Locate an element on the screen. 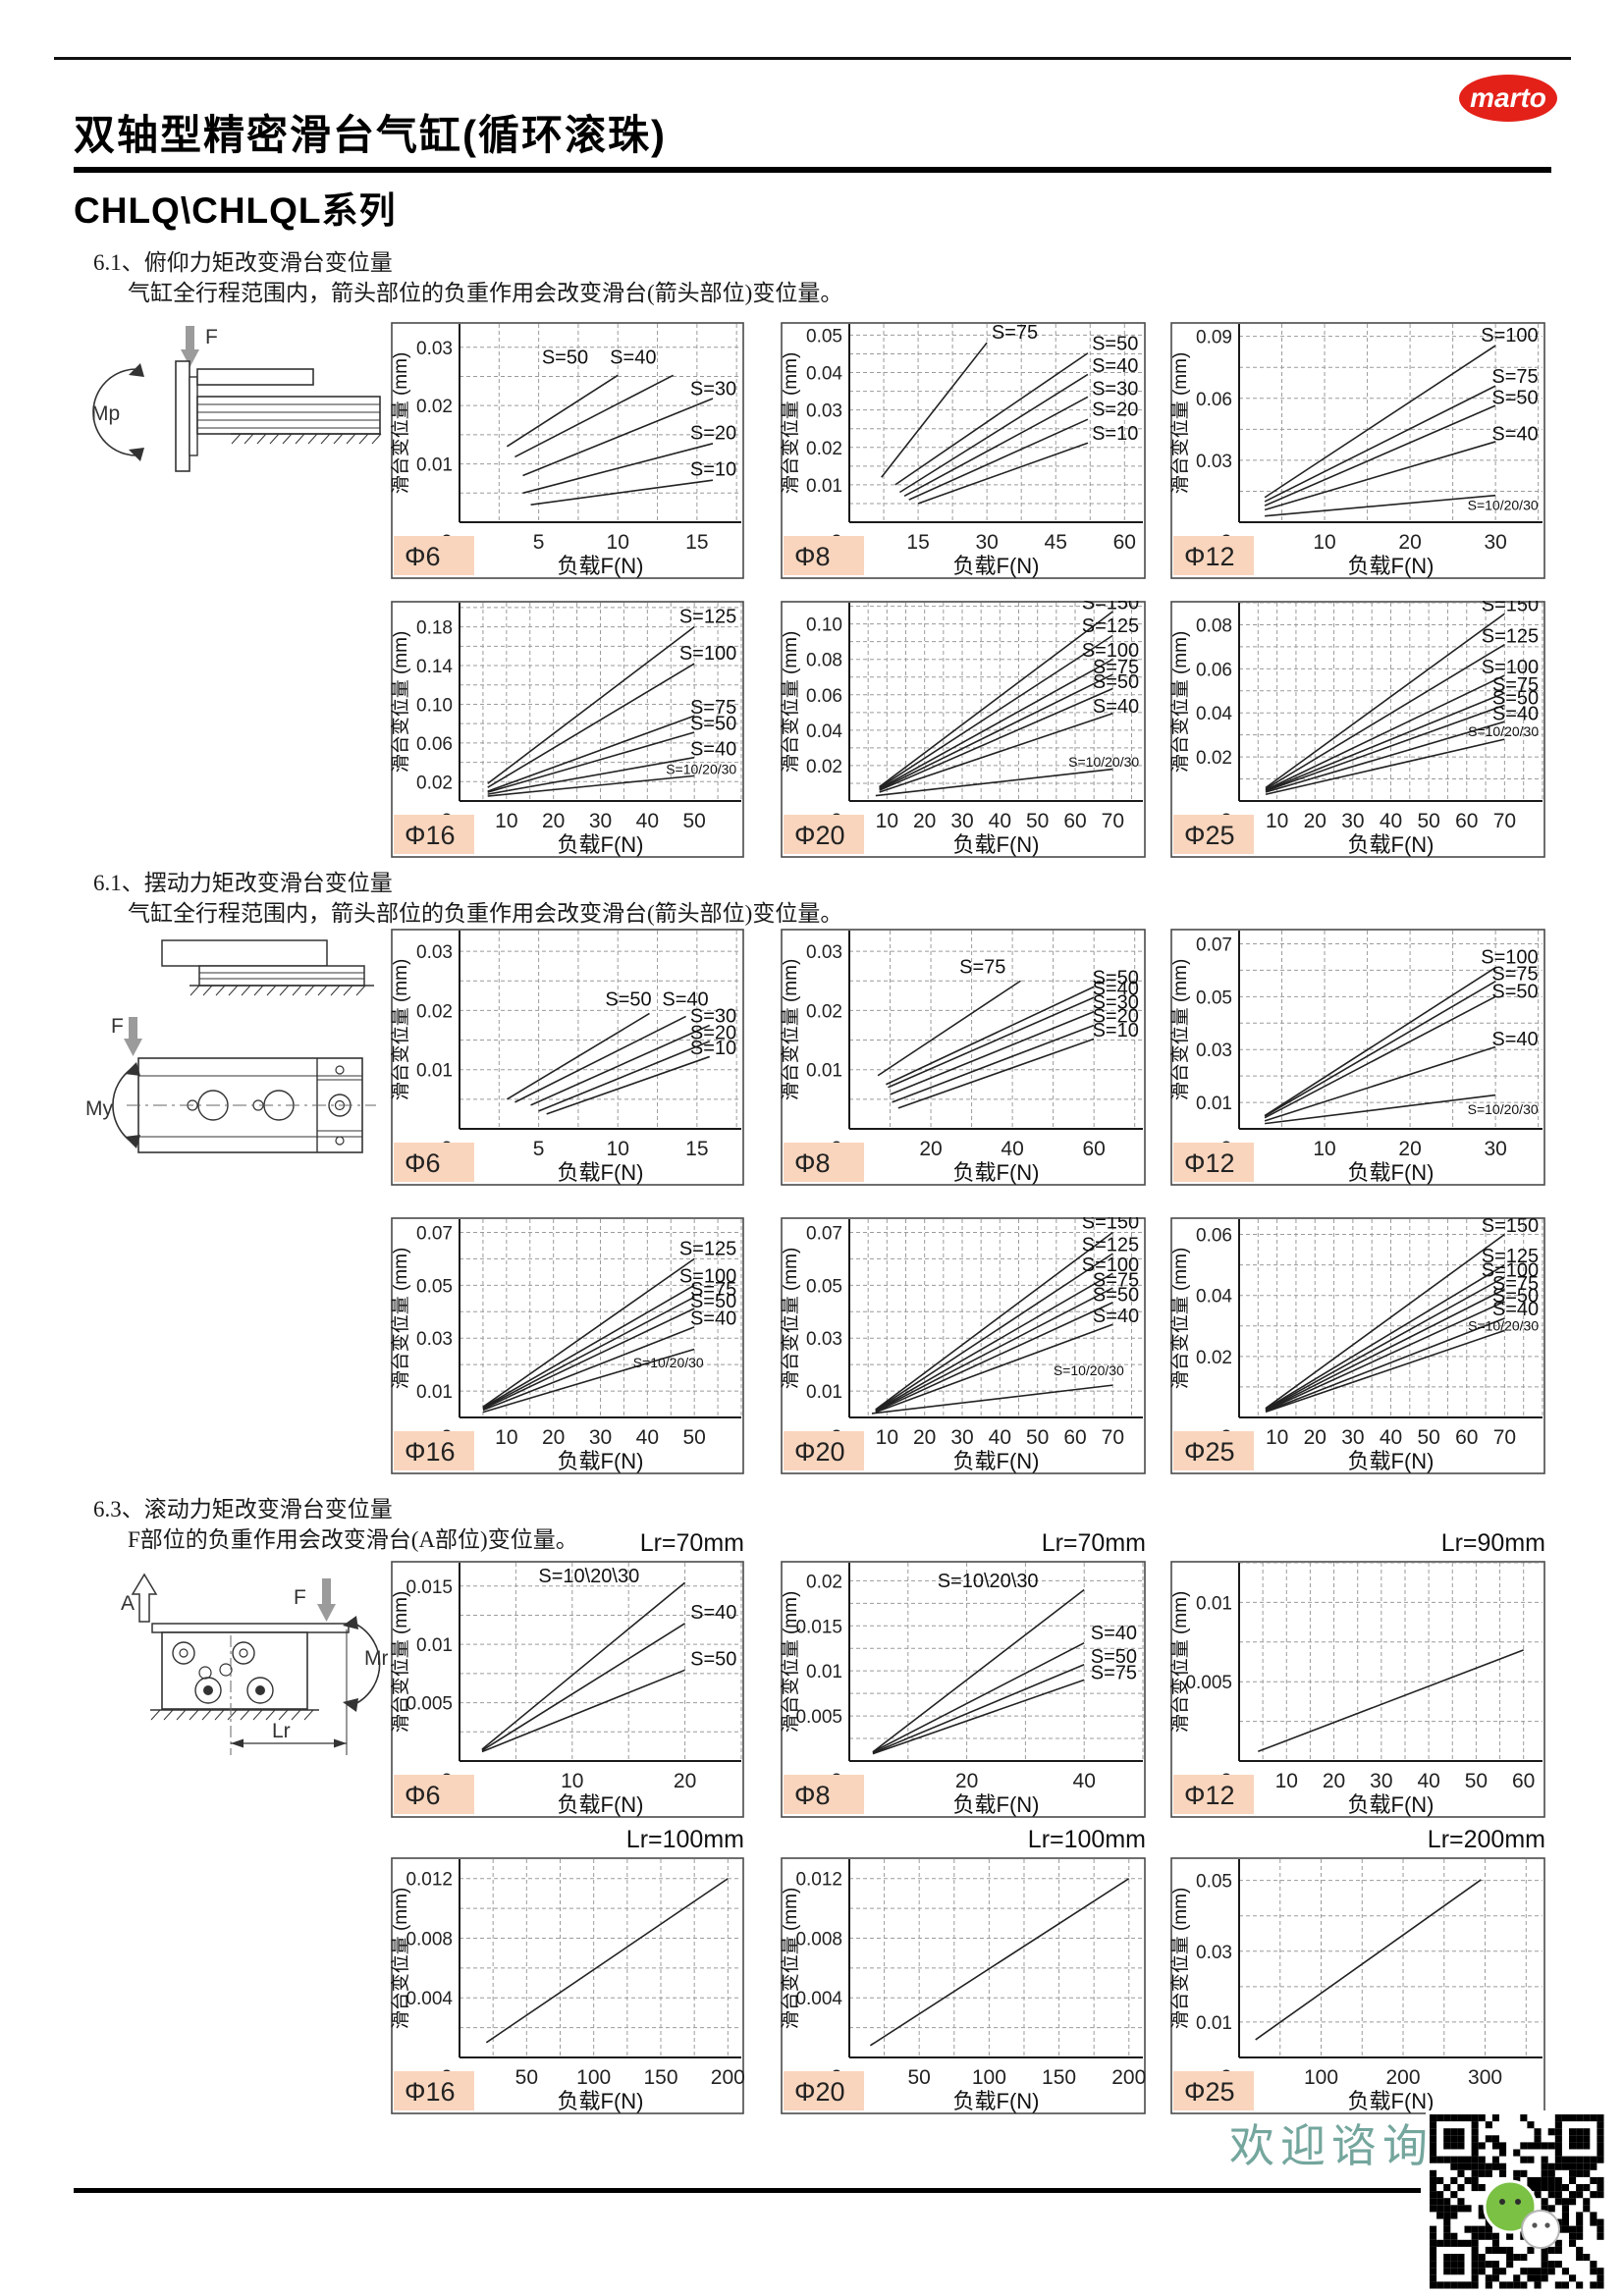 This screenshot has width=1624, height=2296. y-tick-label: 0.09 is located at coordinates (1214, 338).